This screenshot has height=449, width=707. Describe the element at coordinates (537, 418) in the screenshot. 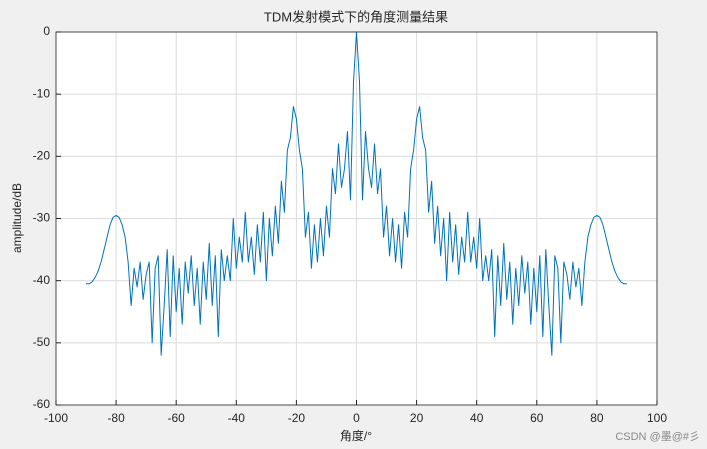

I see `x-tick-label: 60` at that location.